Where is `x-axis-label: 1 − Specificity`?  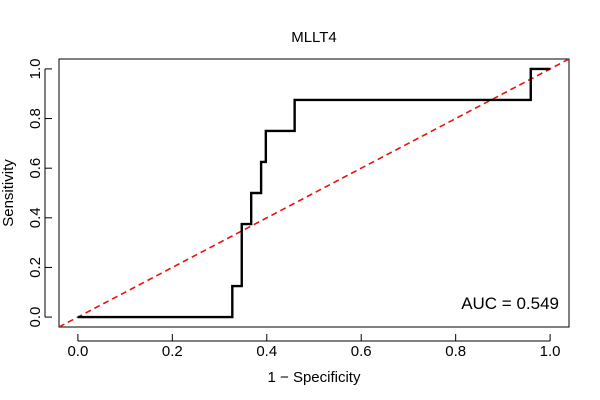 x-axis-label: 1 − Specificity is located at coordinates (314, 377).